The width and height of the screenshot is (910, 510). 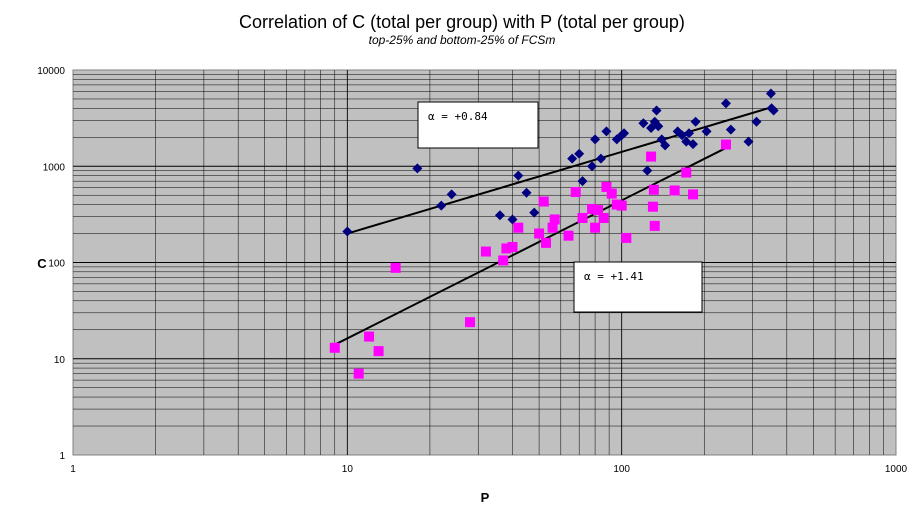 I want to click on chart-subtitle: top-25% and bottom-25% of FCSm, so click(x=462, y=40).